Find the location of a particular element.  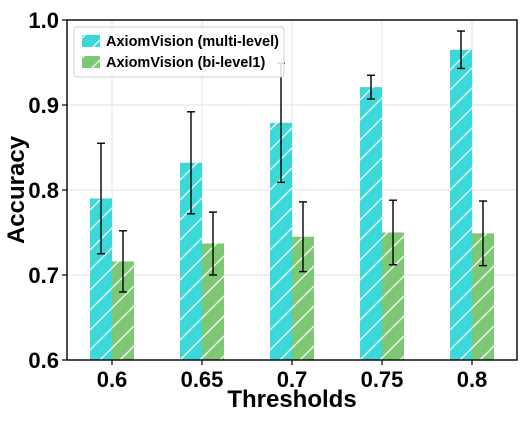

bar-multi-level-0.65 is located at coordinates (191, 261).